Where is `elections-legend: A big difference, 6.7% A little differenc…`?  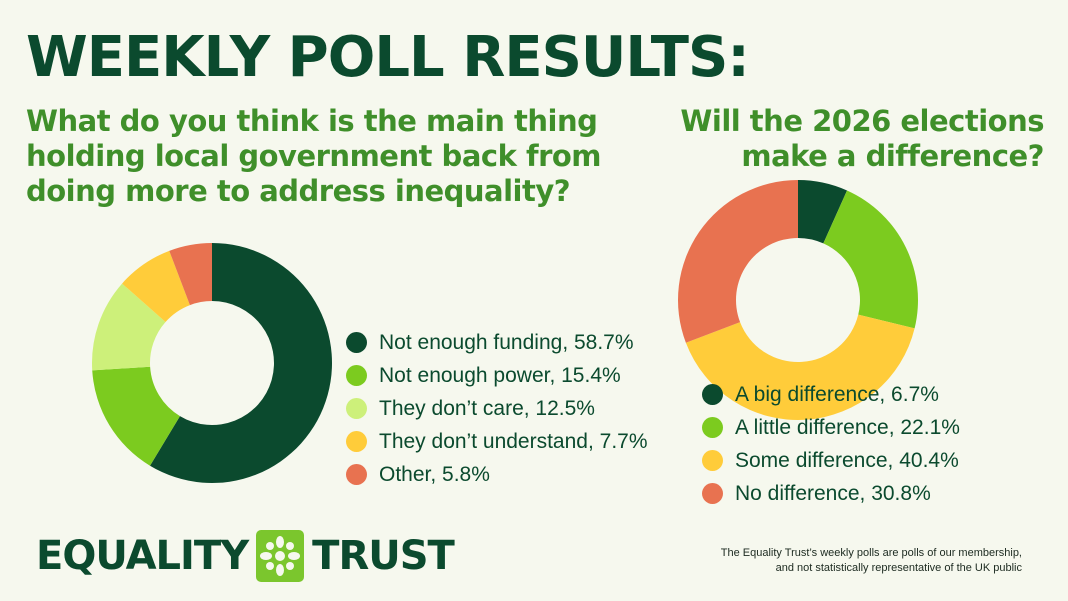
elections-legend: A big difference, 6.7% A little differenc… is located at coordinates (831, 444).